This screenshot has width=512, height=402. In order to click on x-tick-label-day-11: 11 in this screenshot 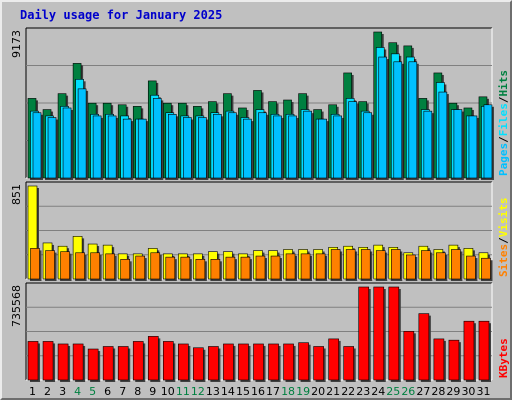, I will do `click(183, 391)`.